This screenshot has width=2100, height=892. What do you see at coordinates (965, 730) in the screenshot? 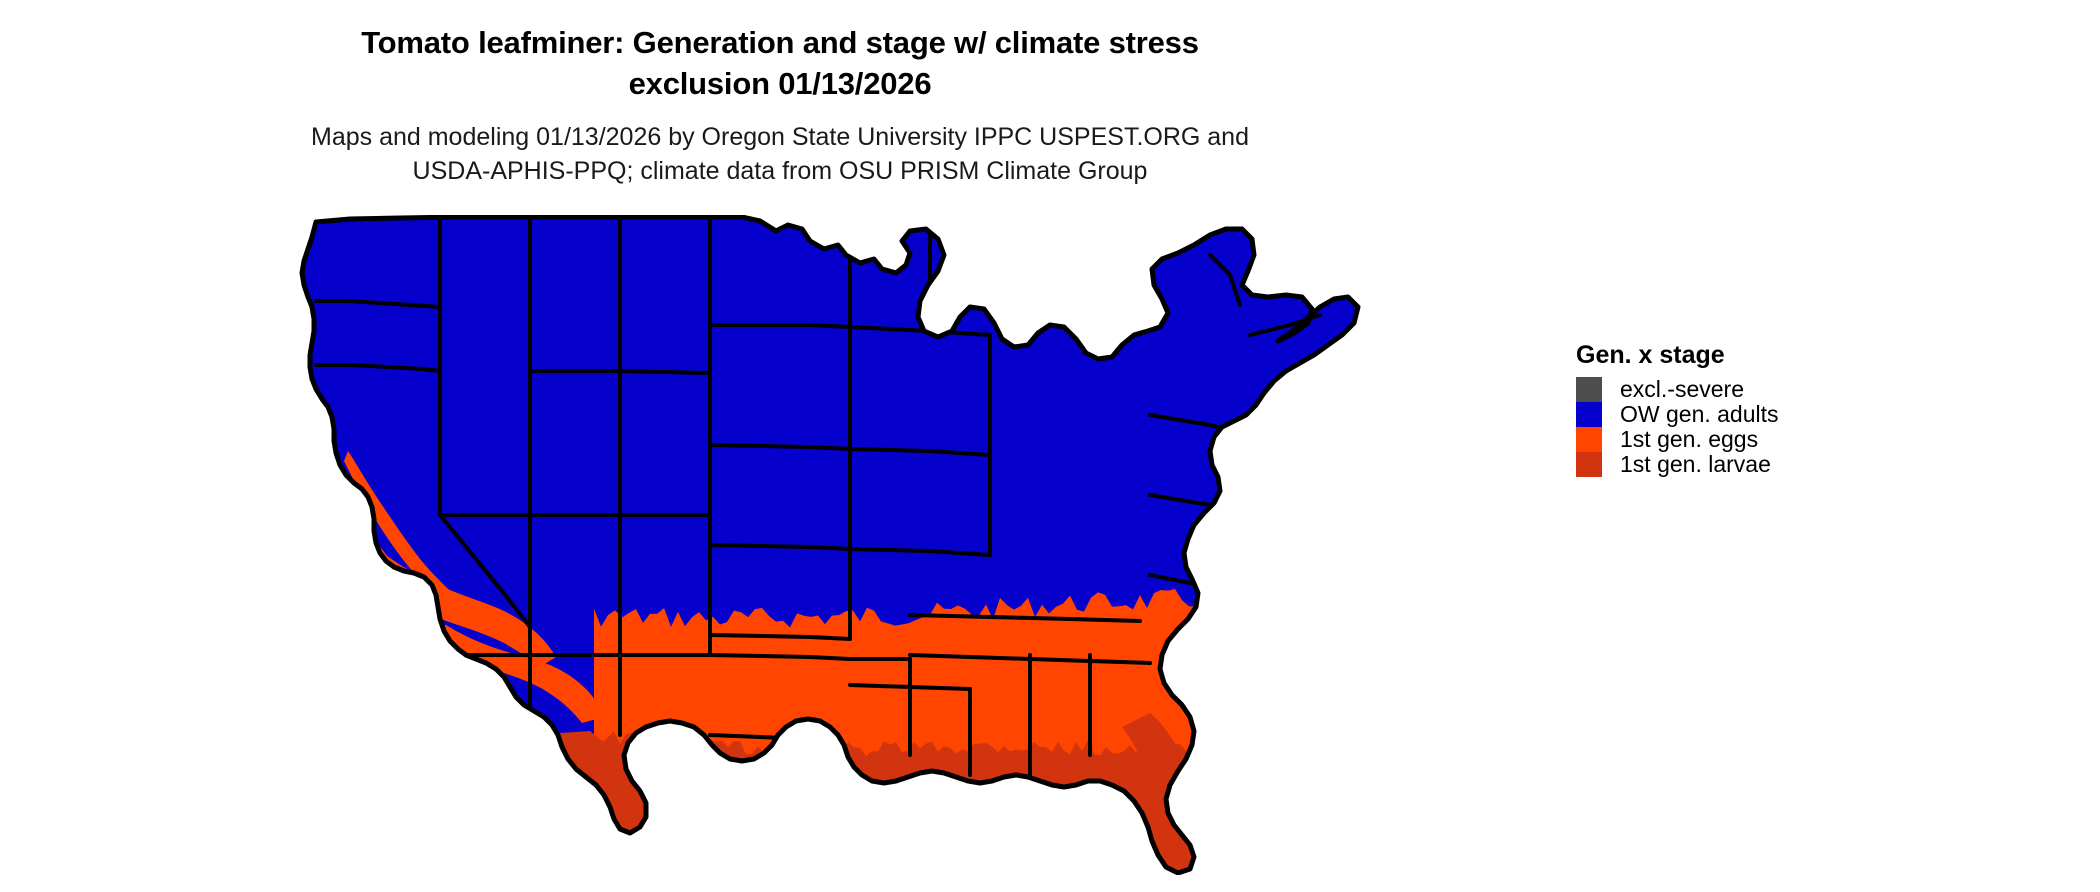
I see `region-1st-gen-eggs-south` at bounding box center [965, 730].